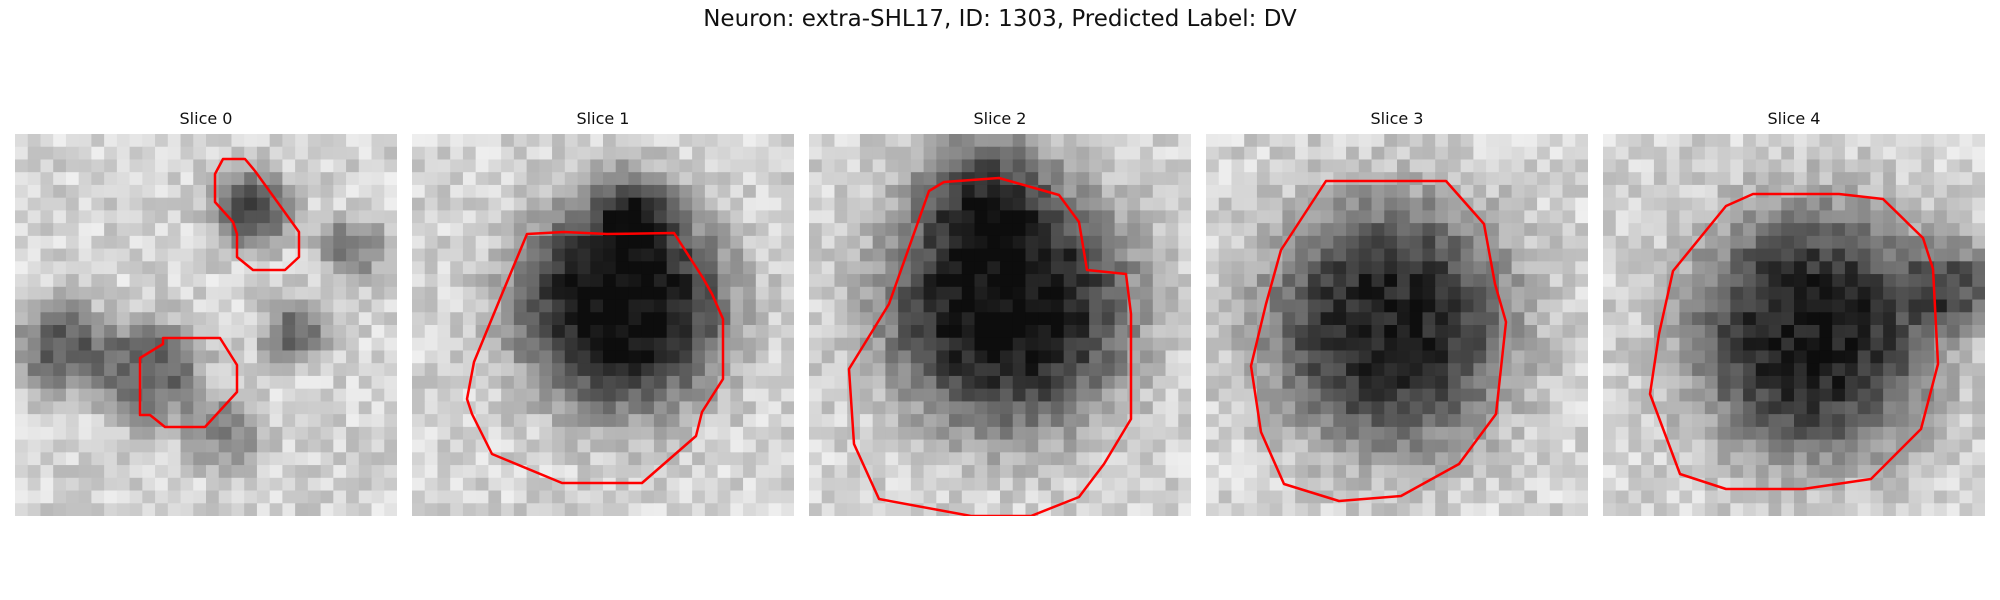 The image size is (2000, 600). What do you see at coordinates (1397, 118) in the screenshot?
I see `slice-title-3: Slice 3` at bounding box center [1397, 118].